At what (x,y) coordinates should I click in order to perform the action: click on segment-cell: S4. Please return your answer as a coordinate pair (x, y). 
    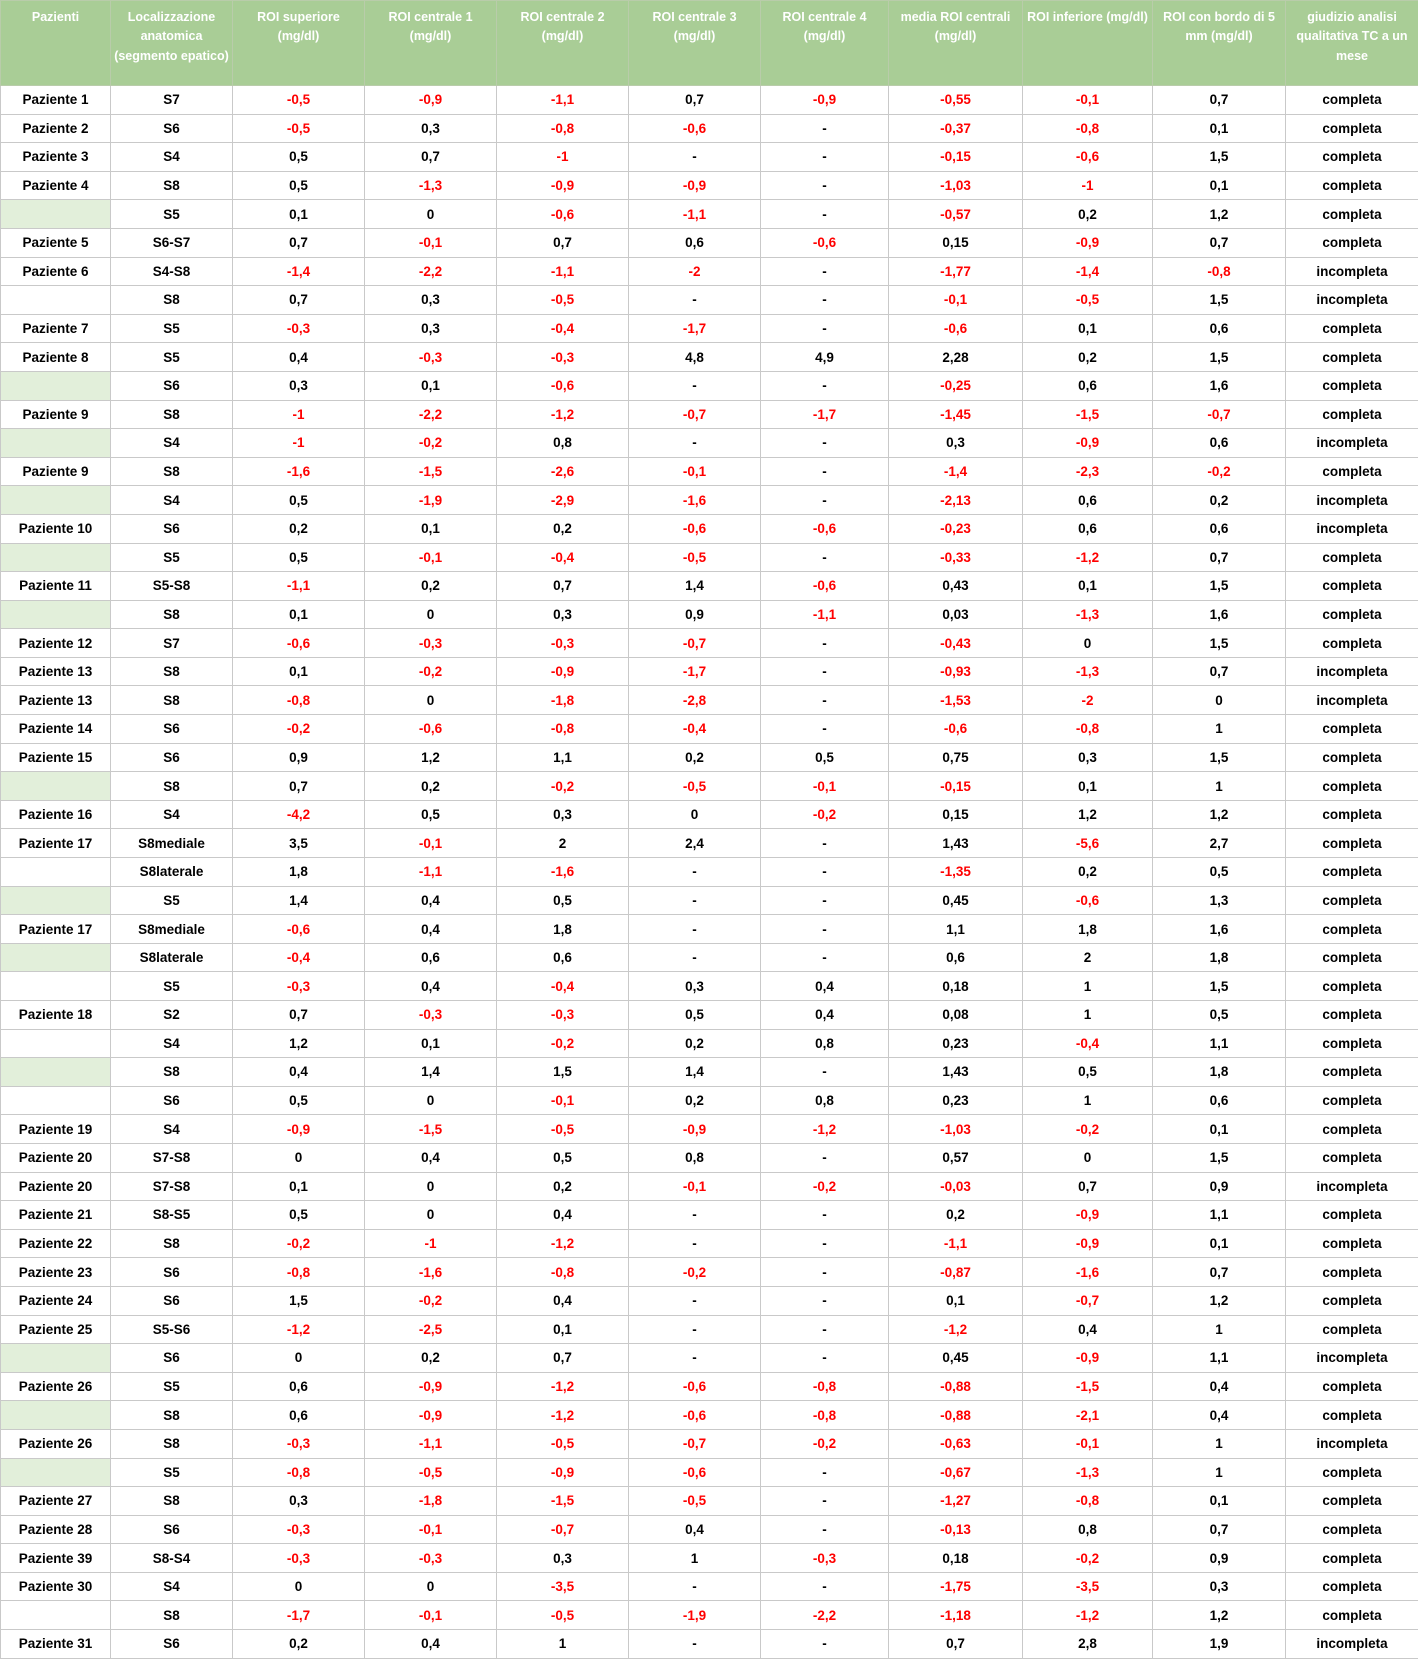
    Looking at the image, I should click on (171, 1586).